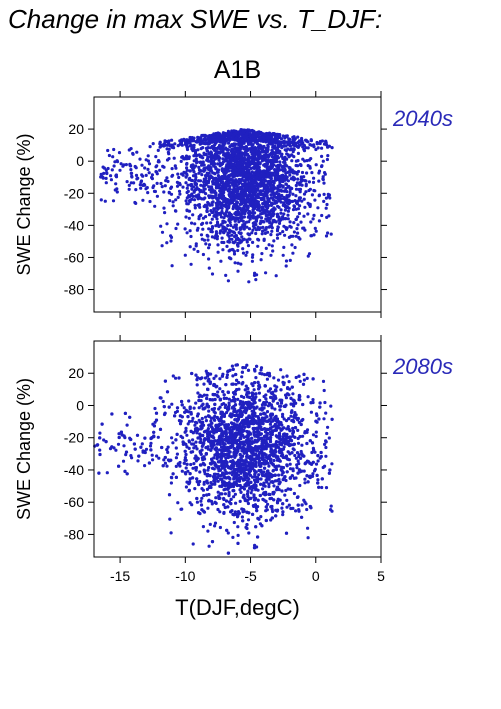 The width and height of the screenshot is (501, 709). I want to click on y-tick-label: 20, so click(76, 129).